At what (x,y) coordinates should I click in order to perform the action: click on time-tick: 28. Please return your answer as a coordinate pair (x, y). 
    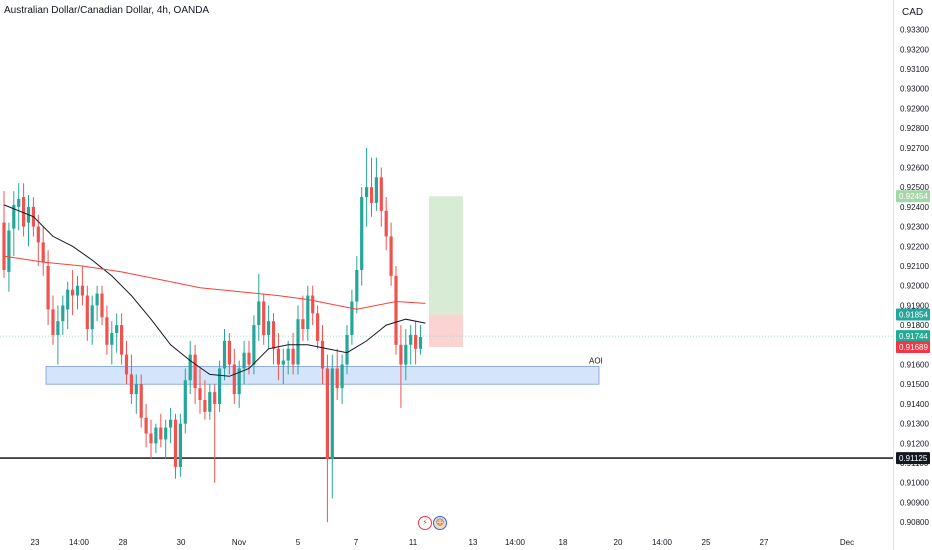
    Looking at the image, I should click on (123, 542).